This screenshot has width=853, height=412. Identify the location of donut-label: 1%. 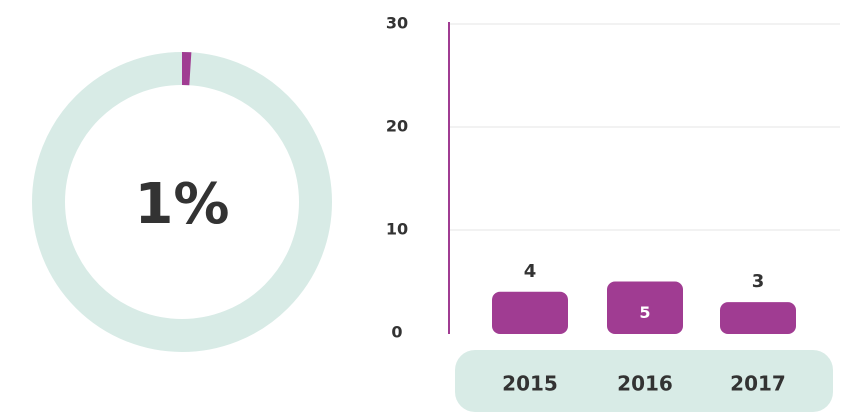
(181, 204).